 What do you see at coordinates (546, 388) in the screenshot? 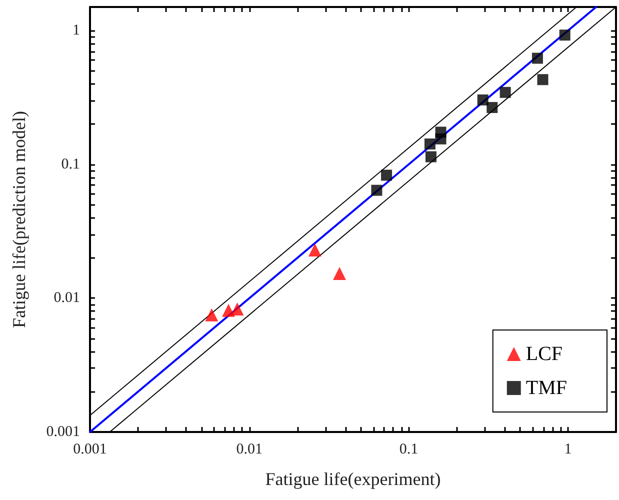
I see `legend-label: TMF` at bounding box center [546, 388].